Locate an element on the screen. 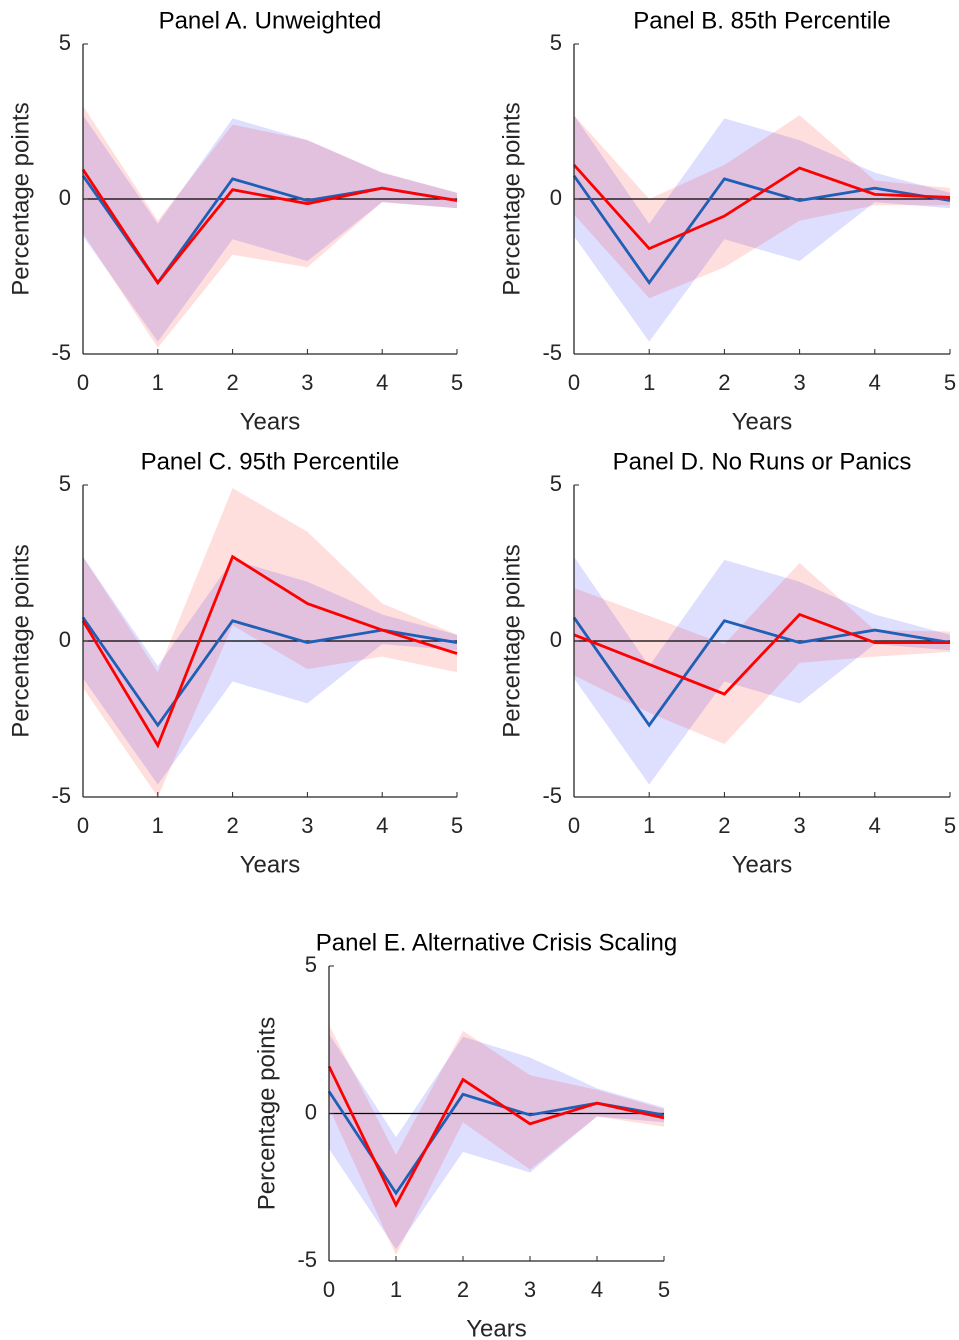 The image size is (959, 1340). panel-title: Panel B. 85th Percentile is located at coordinates (762, 20).